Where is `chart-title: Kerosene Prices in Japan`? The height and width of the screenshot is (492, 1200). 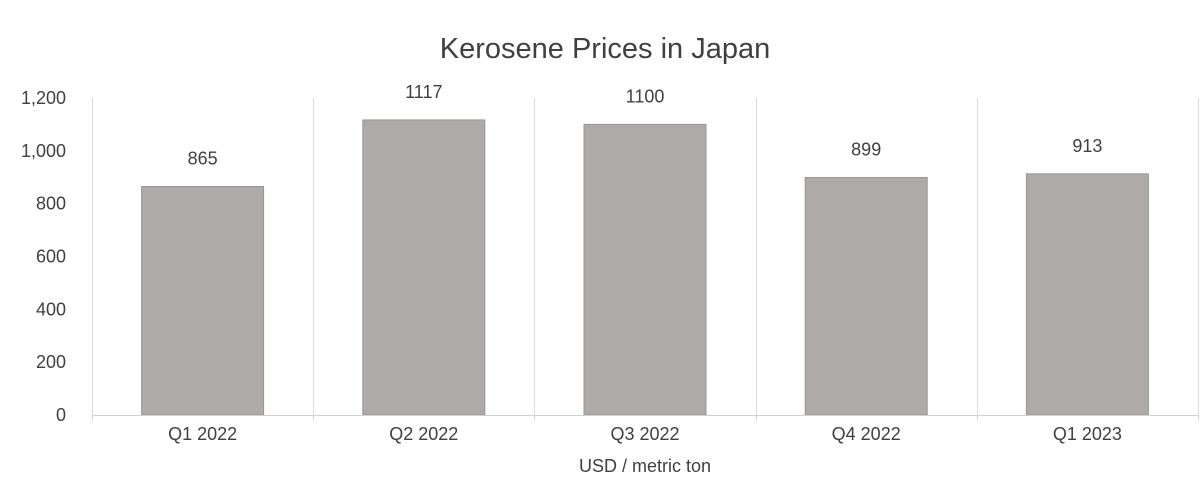
chart-title: Kerosene Prices in Japan is located at coordinates (605, 49).